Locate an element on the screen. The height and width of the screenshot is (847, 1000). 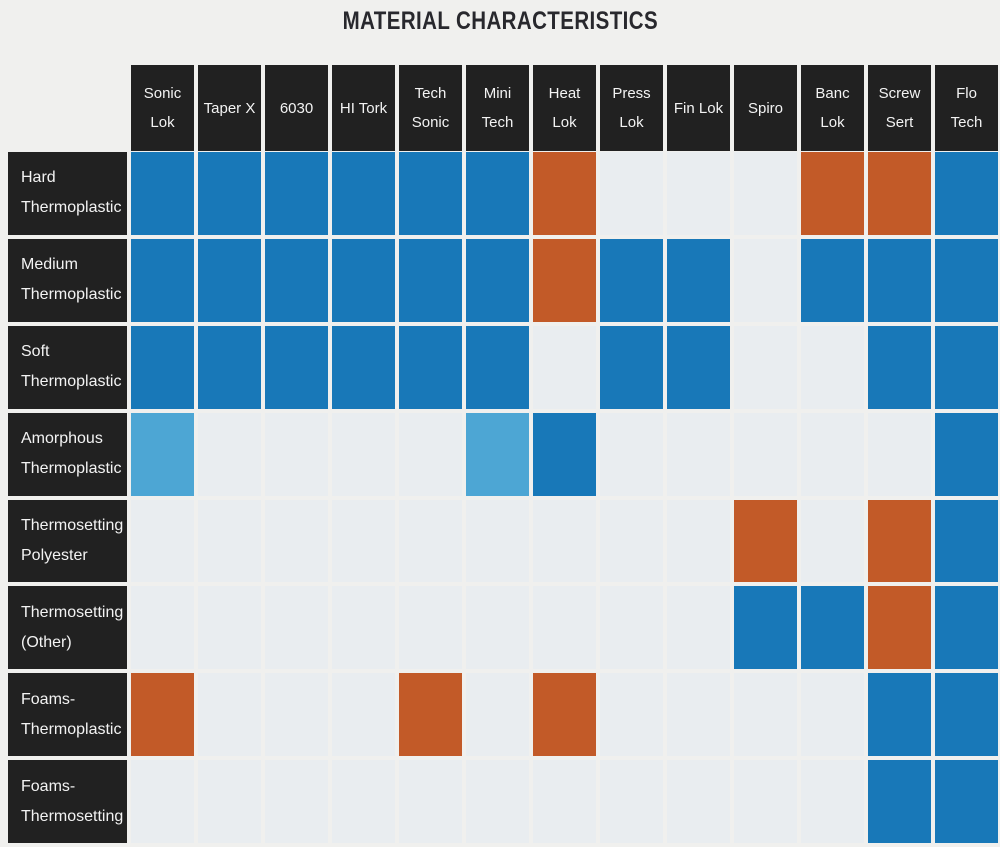
column-header: HI Tork is located at coordinates (363, 108).